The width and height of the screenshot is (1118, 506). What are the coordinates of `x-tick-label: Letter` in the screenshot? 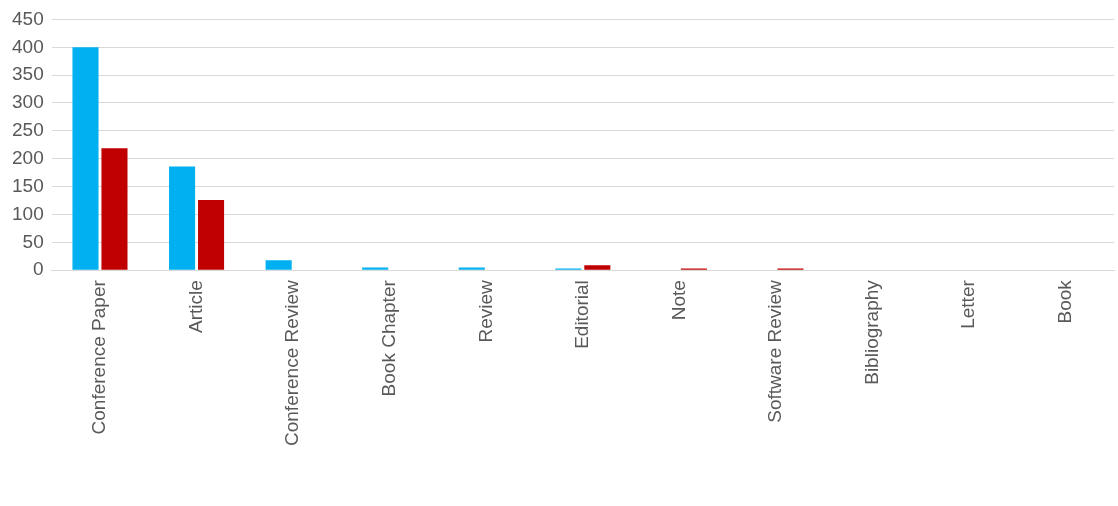 It's located at (968, 304).